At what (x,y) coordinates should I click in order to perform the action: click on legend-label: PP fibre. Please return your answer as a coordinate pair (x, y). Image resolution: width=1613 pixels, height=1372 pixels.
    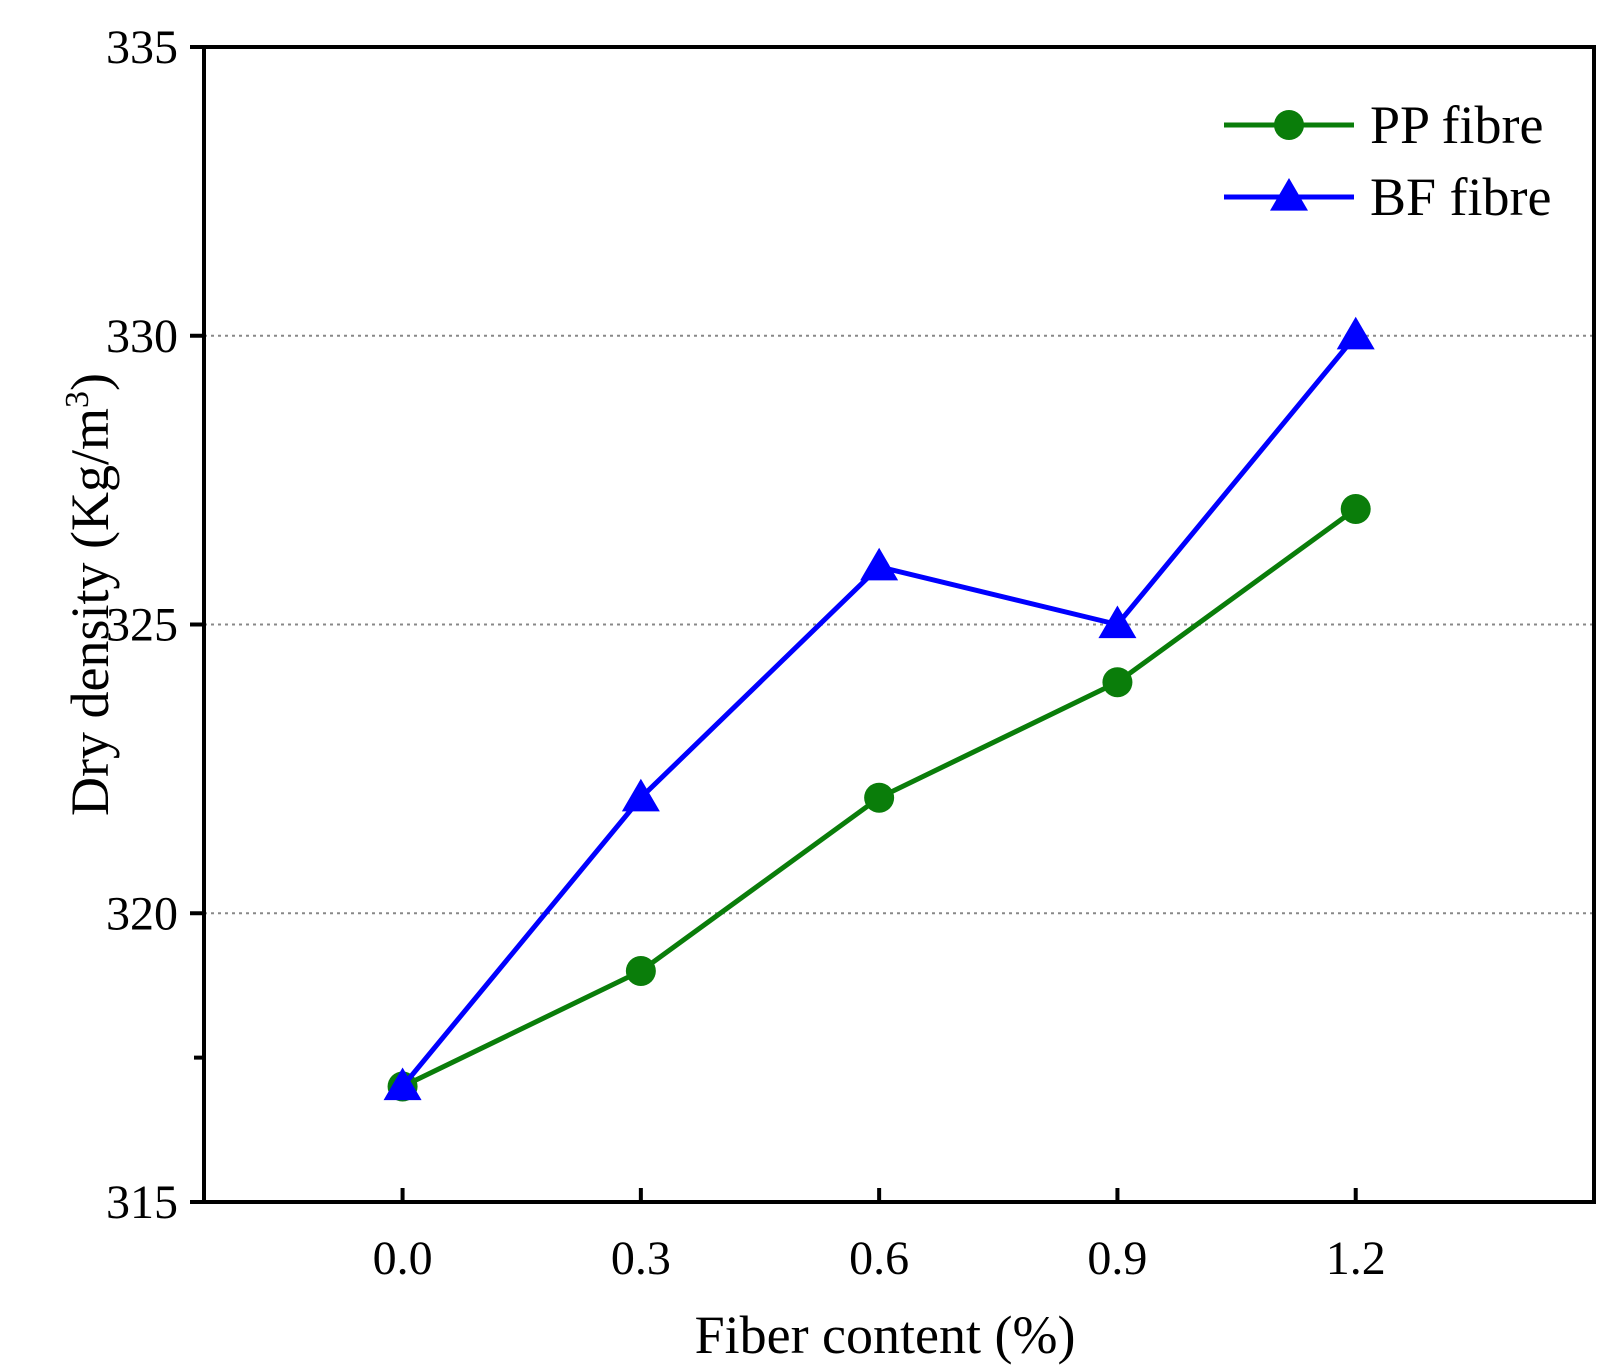
    Looking at the image, I should click on (1457, 125).